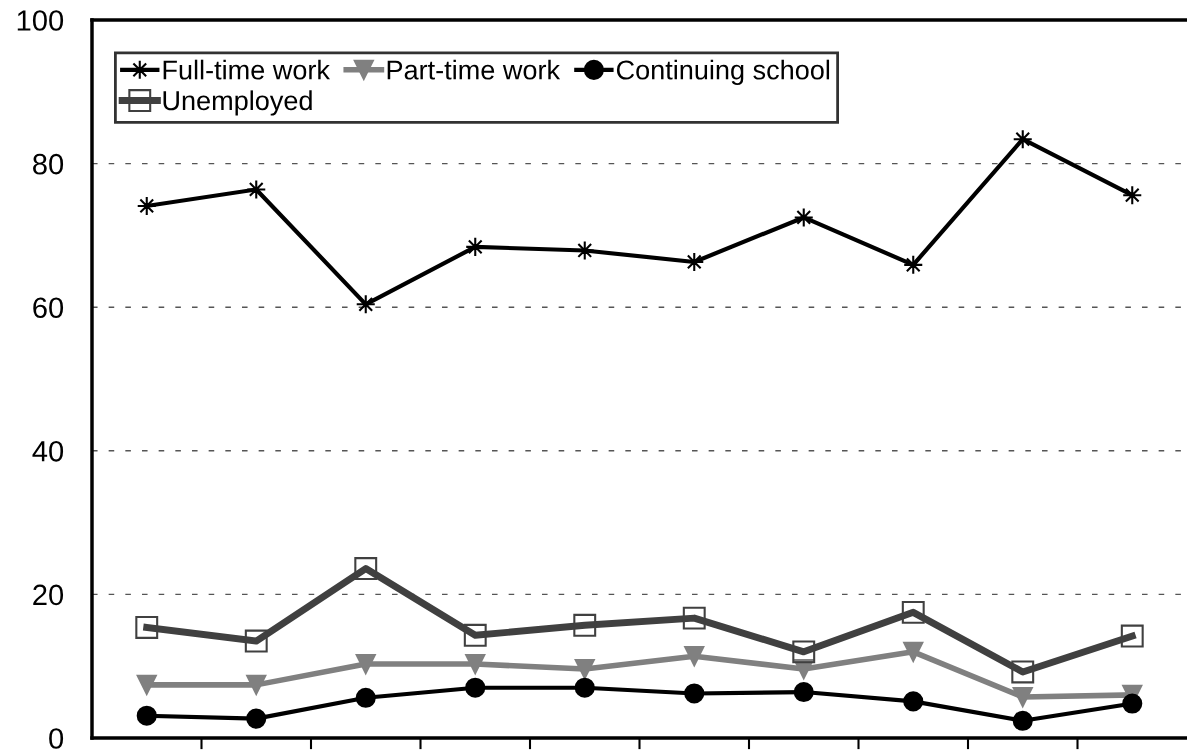 The width and height of the screenshot is (1187, 755). I want to click on legend-label: Unemployed, so click(237, 103).